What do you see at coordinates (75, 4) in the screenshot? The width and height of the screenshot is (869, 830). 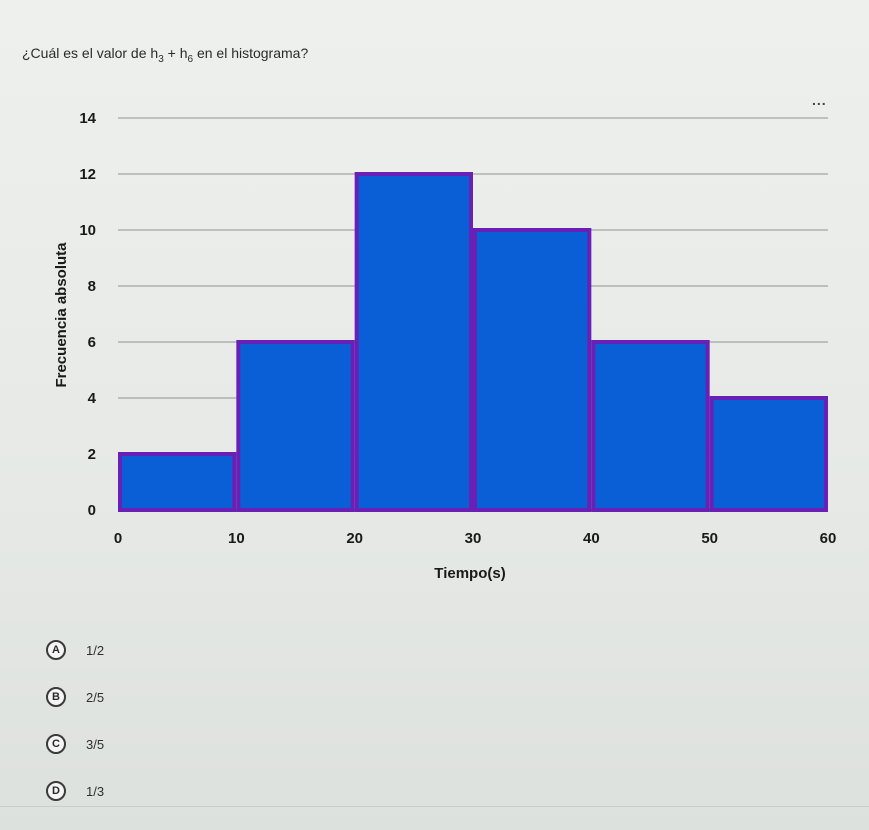 I see `top-decoration` at bounding box center [75, 4].